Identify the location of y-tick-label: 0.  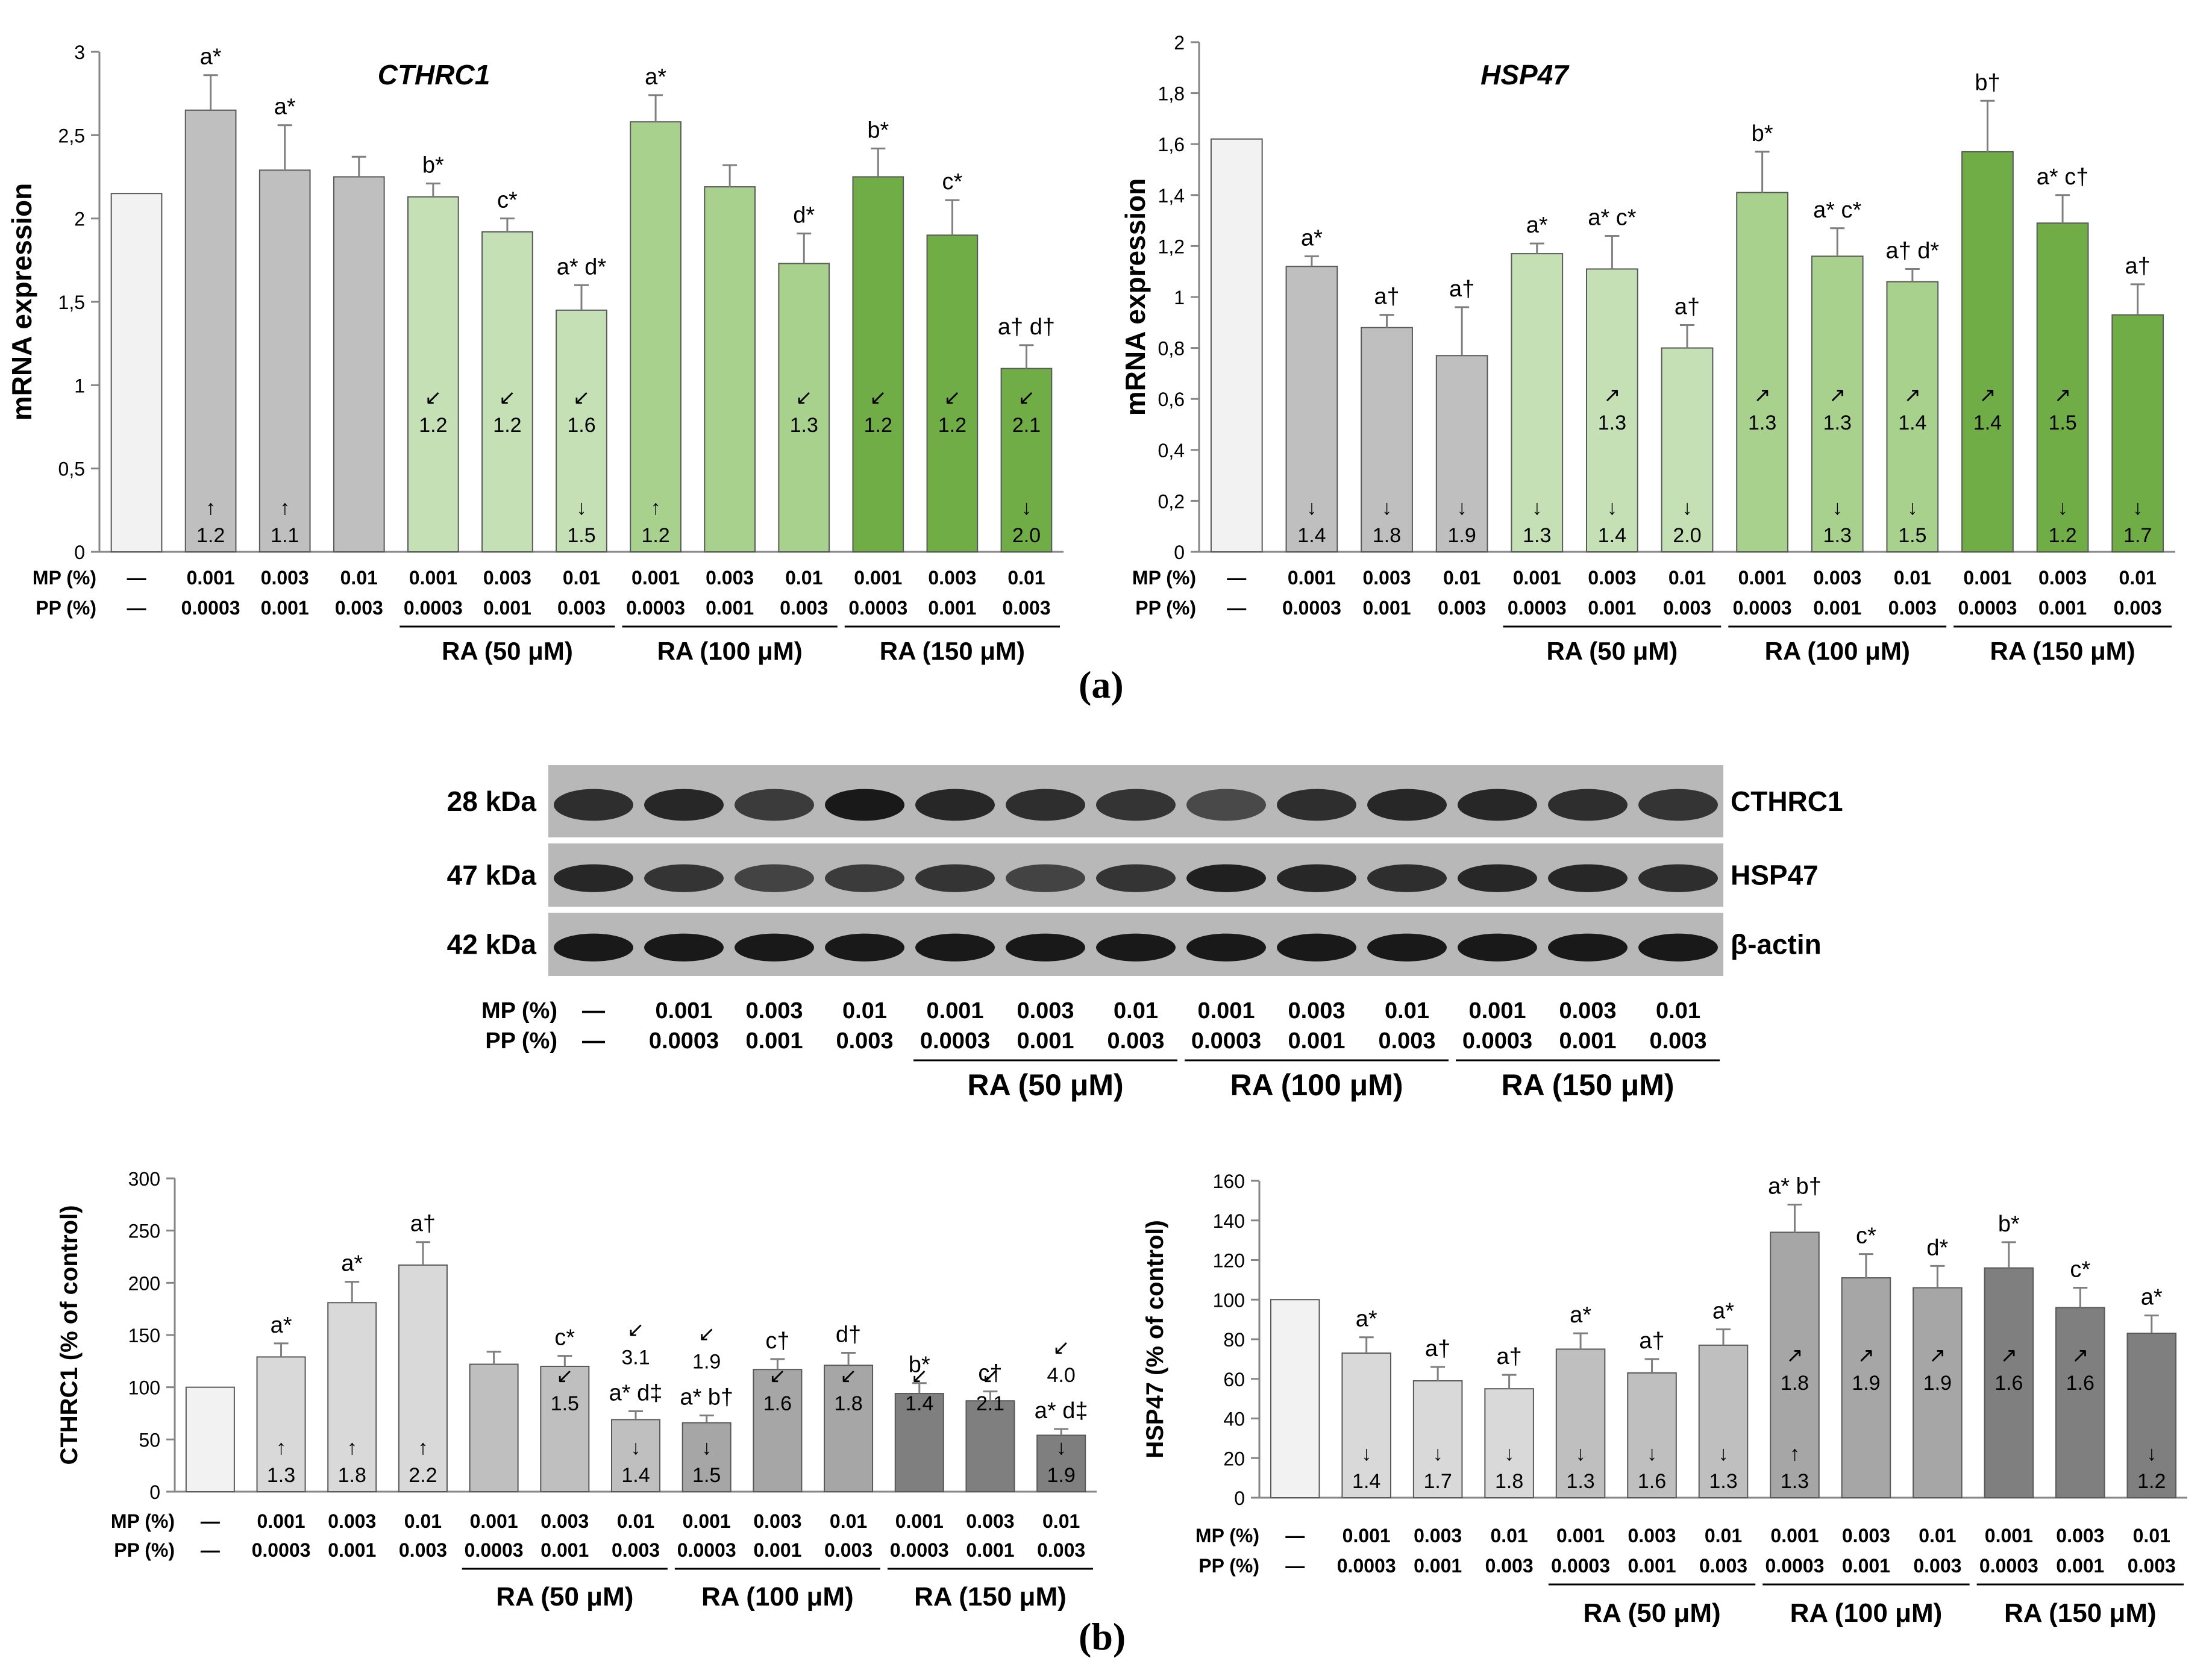
(1239, 1498).